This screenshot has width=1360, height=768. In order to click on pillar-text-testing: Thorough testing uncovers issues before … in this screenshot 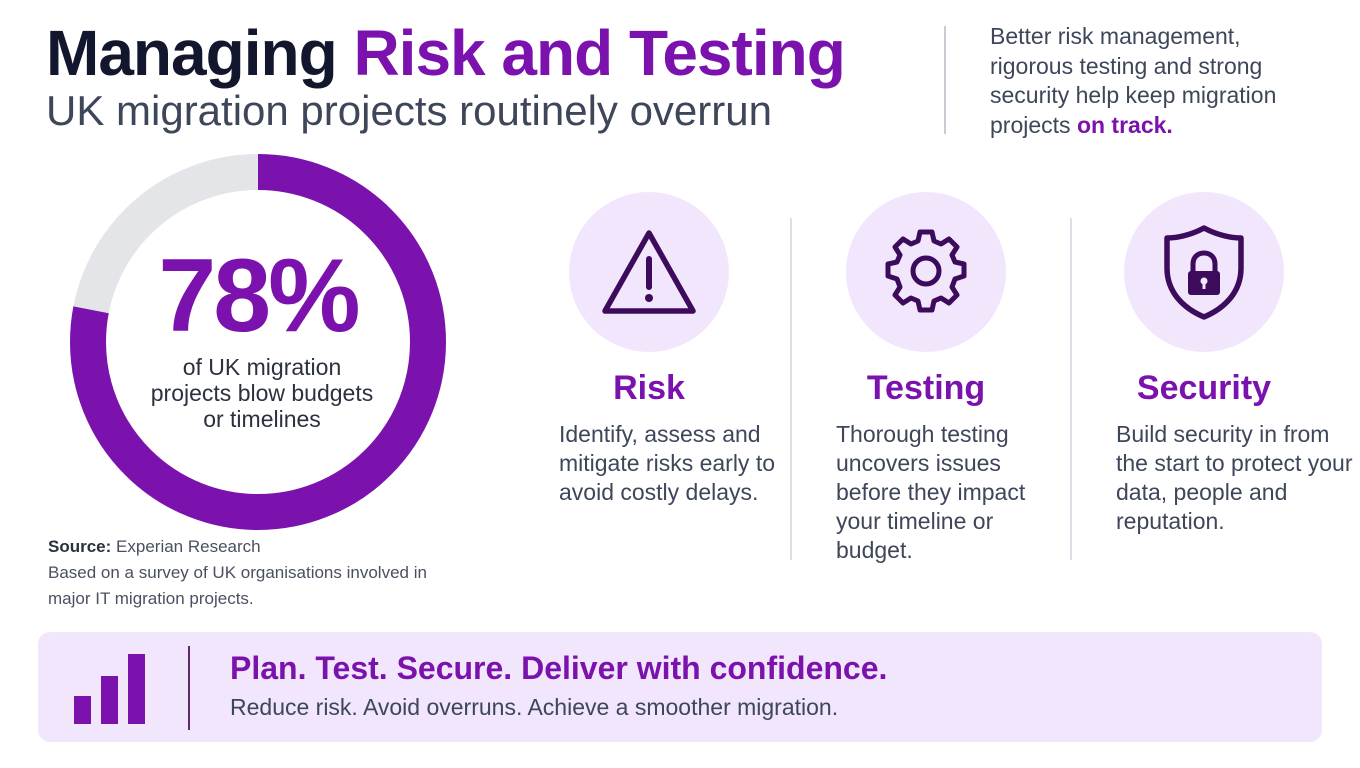, I will do `click(931, 492)`.